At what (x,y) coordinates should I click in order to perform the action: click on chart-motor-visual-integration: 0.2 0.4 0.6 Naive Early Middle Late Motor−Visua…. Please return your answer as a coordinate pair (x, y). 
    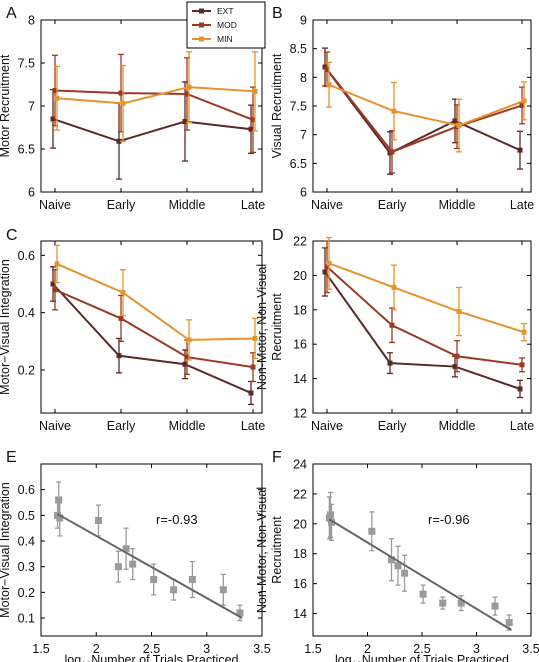
    Looking at the image, I should click on (132, 336).